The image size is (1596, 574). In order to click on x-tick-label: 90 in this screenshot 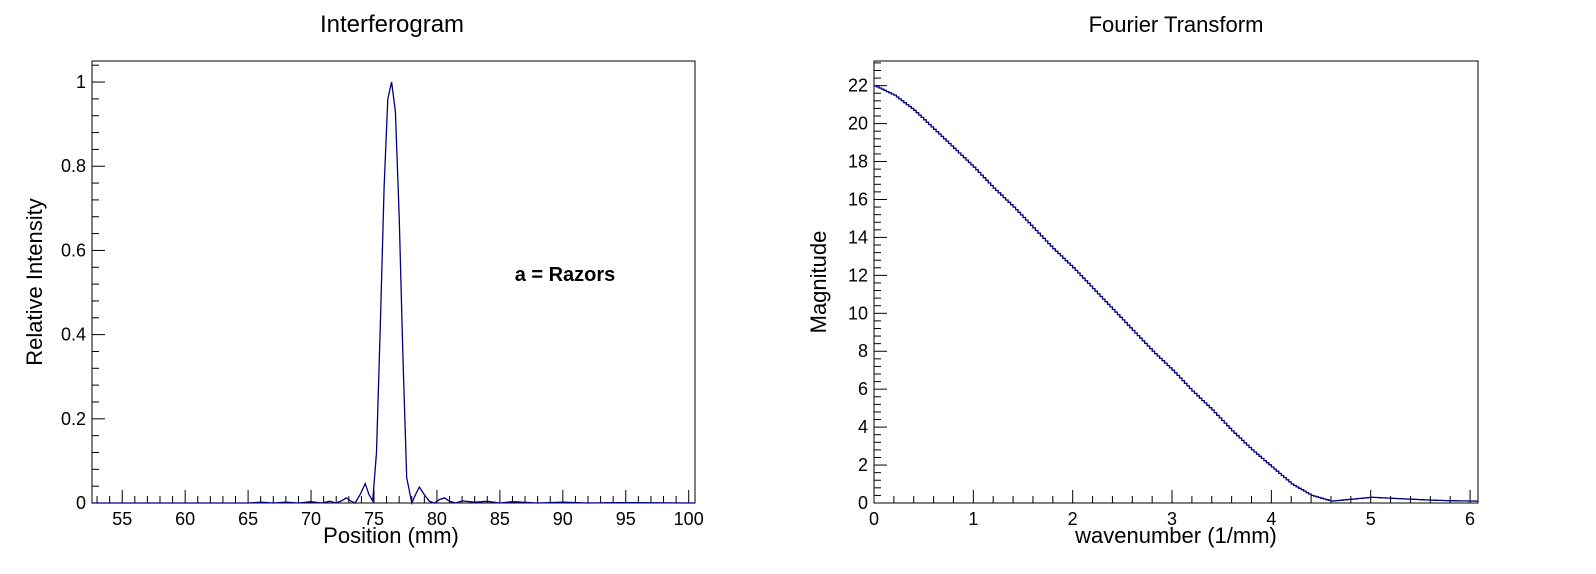, I will do `click(563, 519)`.